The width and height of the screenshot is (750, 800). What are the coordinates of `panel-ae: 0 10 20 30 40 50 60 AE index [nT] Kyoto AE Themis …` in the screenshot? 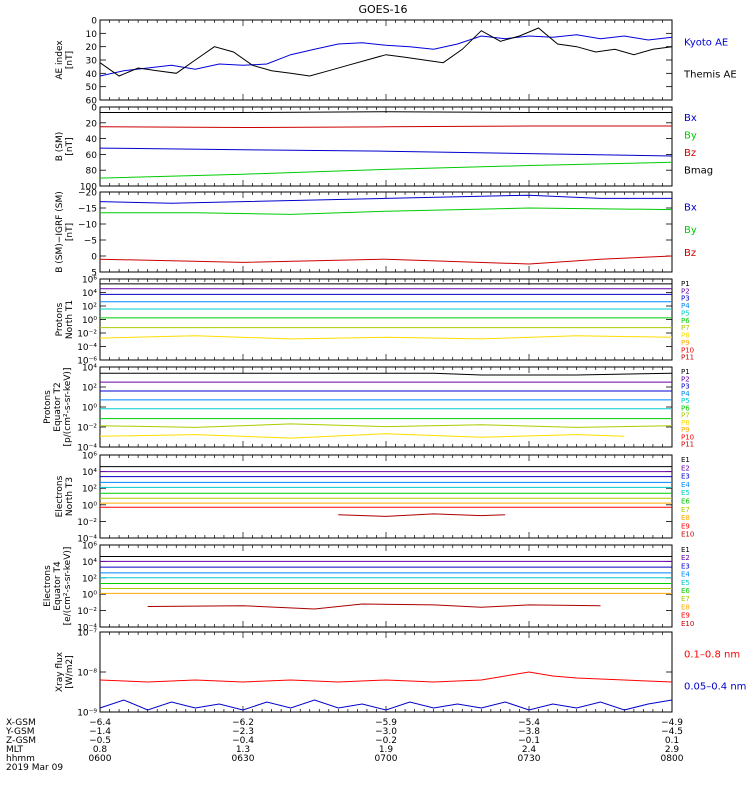 It's located at (396, 62).